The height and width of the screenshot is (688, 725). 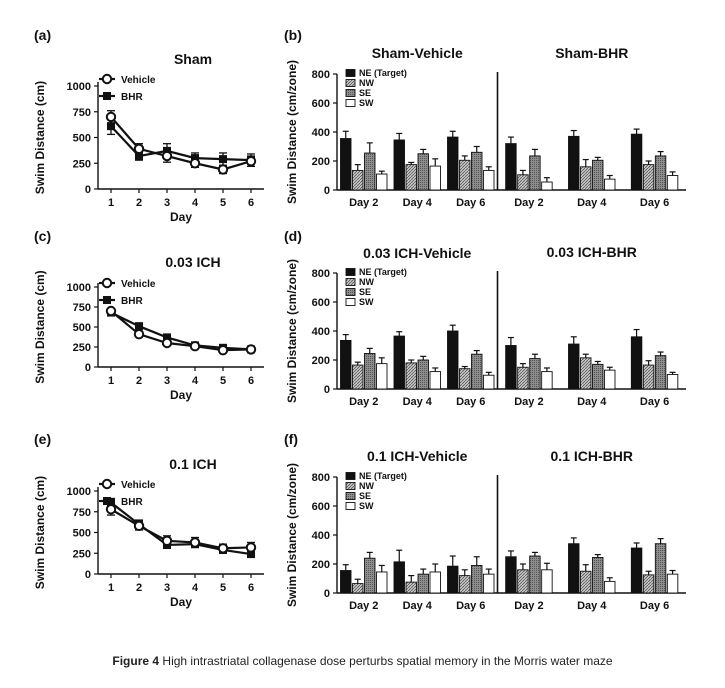 I want to click on panel-letter: (b), so click(x=293, y=35).